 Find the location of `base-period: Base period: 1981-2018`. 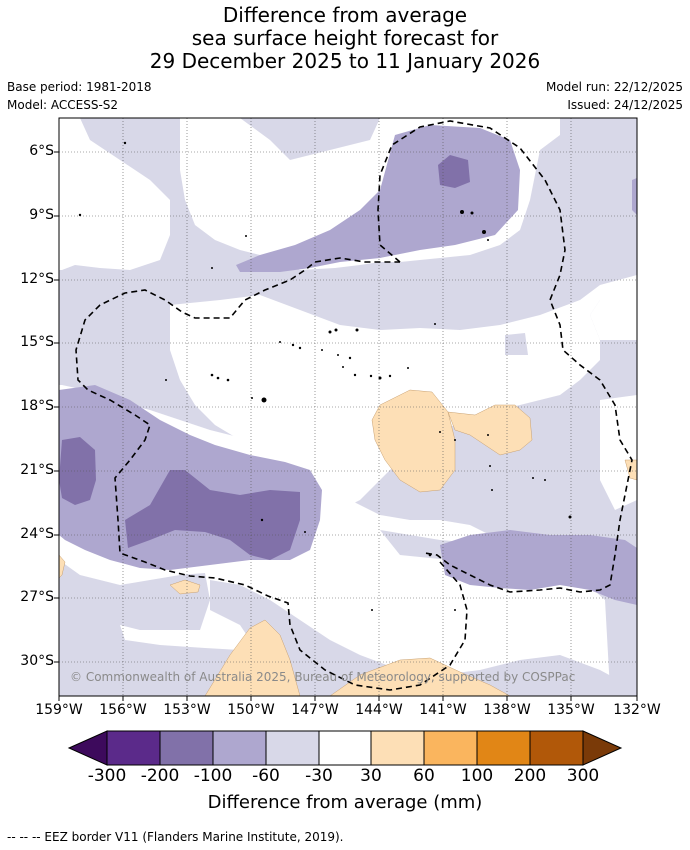

base-period: Base period: 1981-2018 is located at coordinates (79, 87).